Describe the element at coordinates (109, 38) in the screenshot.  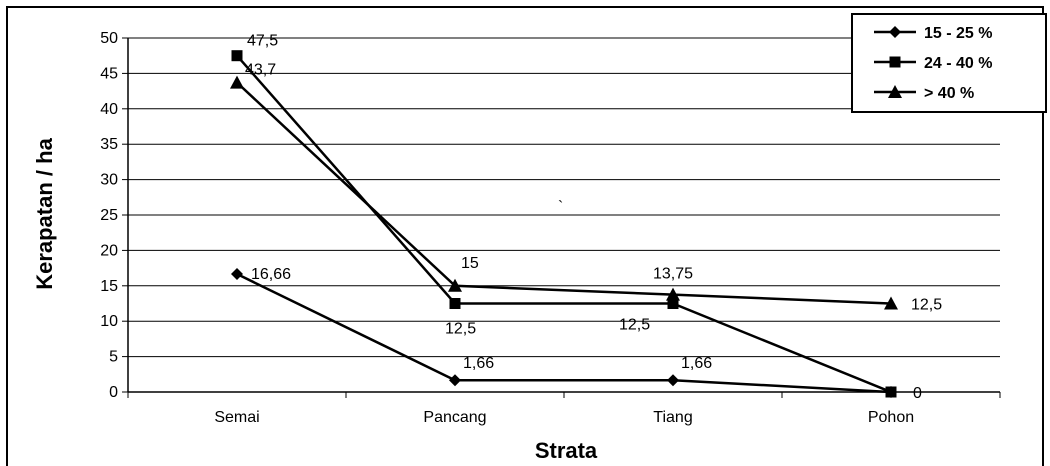
I see `y-tick-label: 50` at that location.